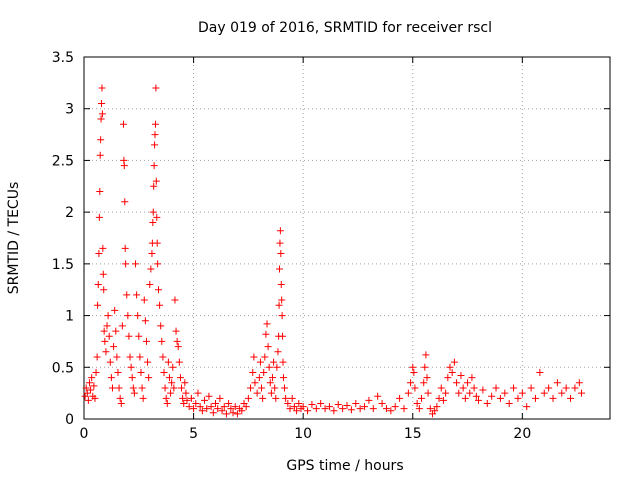 The image size is (640, 480). I want to click on y-tick-label: 3.5, so click(63, 58).